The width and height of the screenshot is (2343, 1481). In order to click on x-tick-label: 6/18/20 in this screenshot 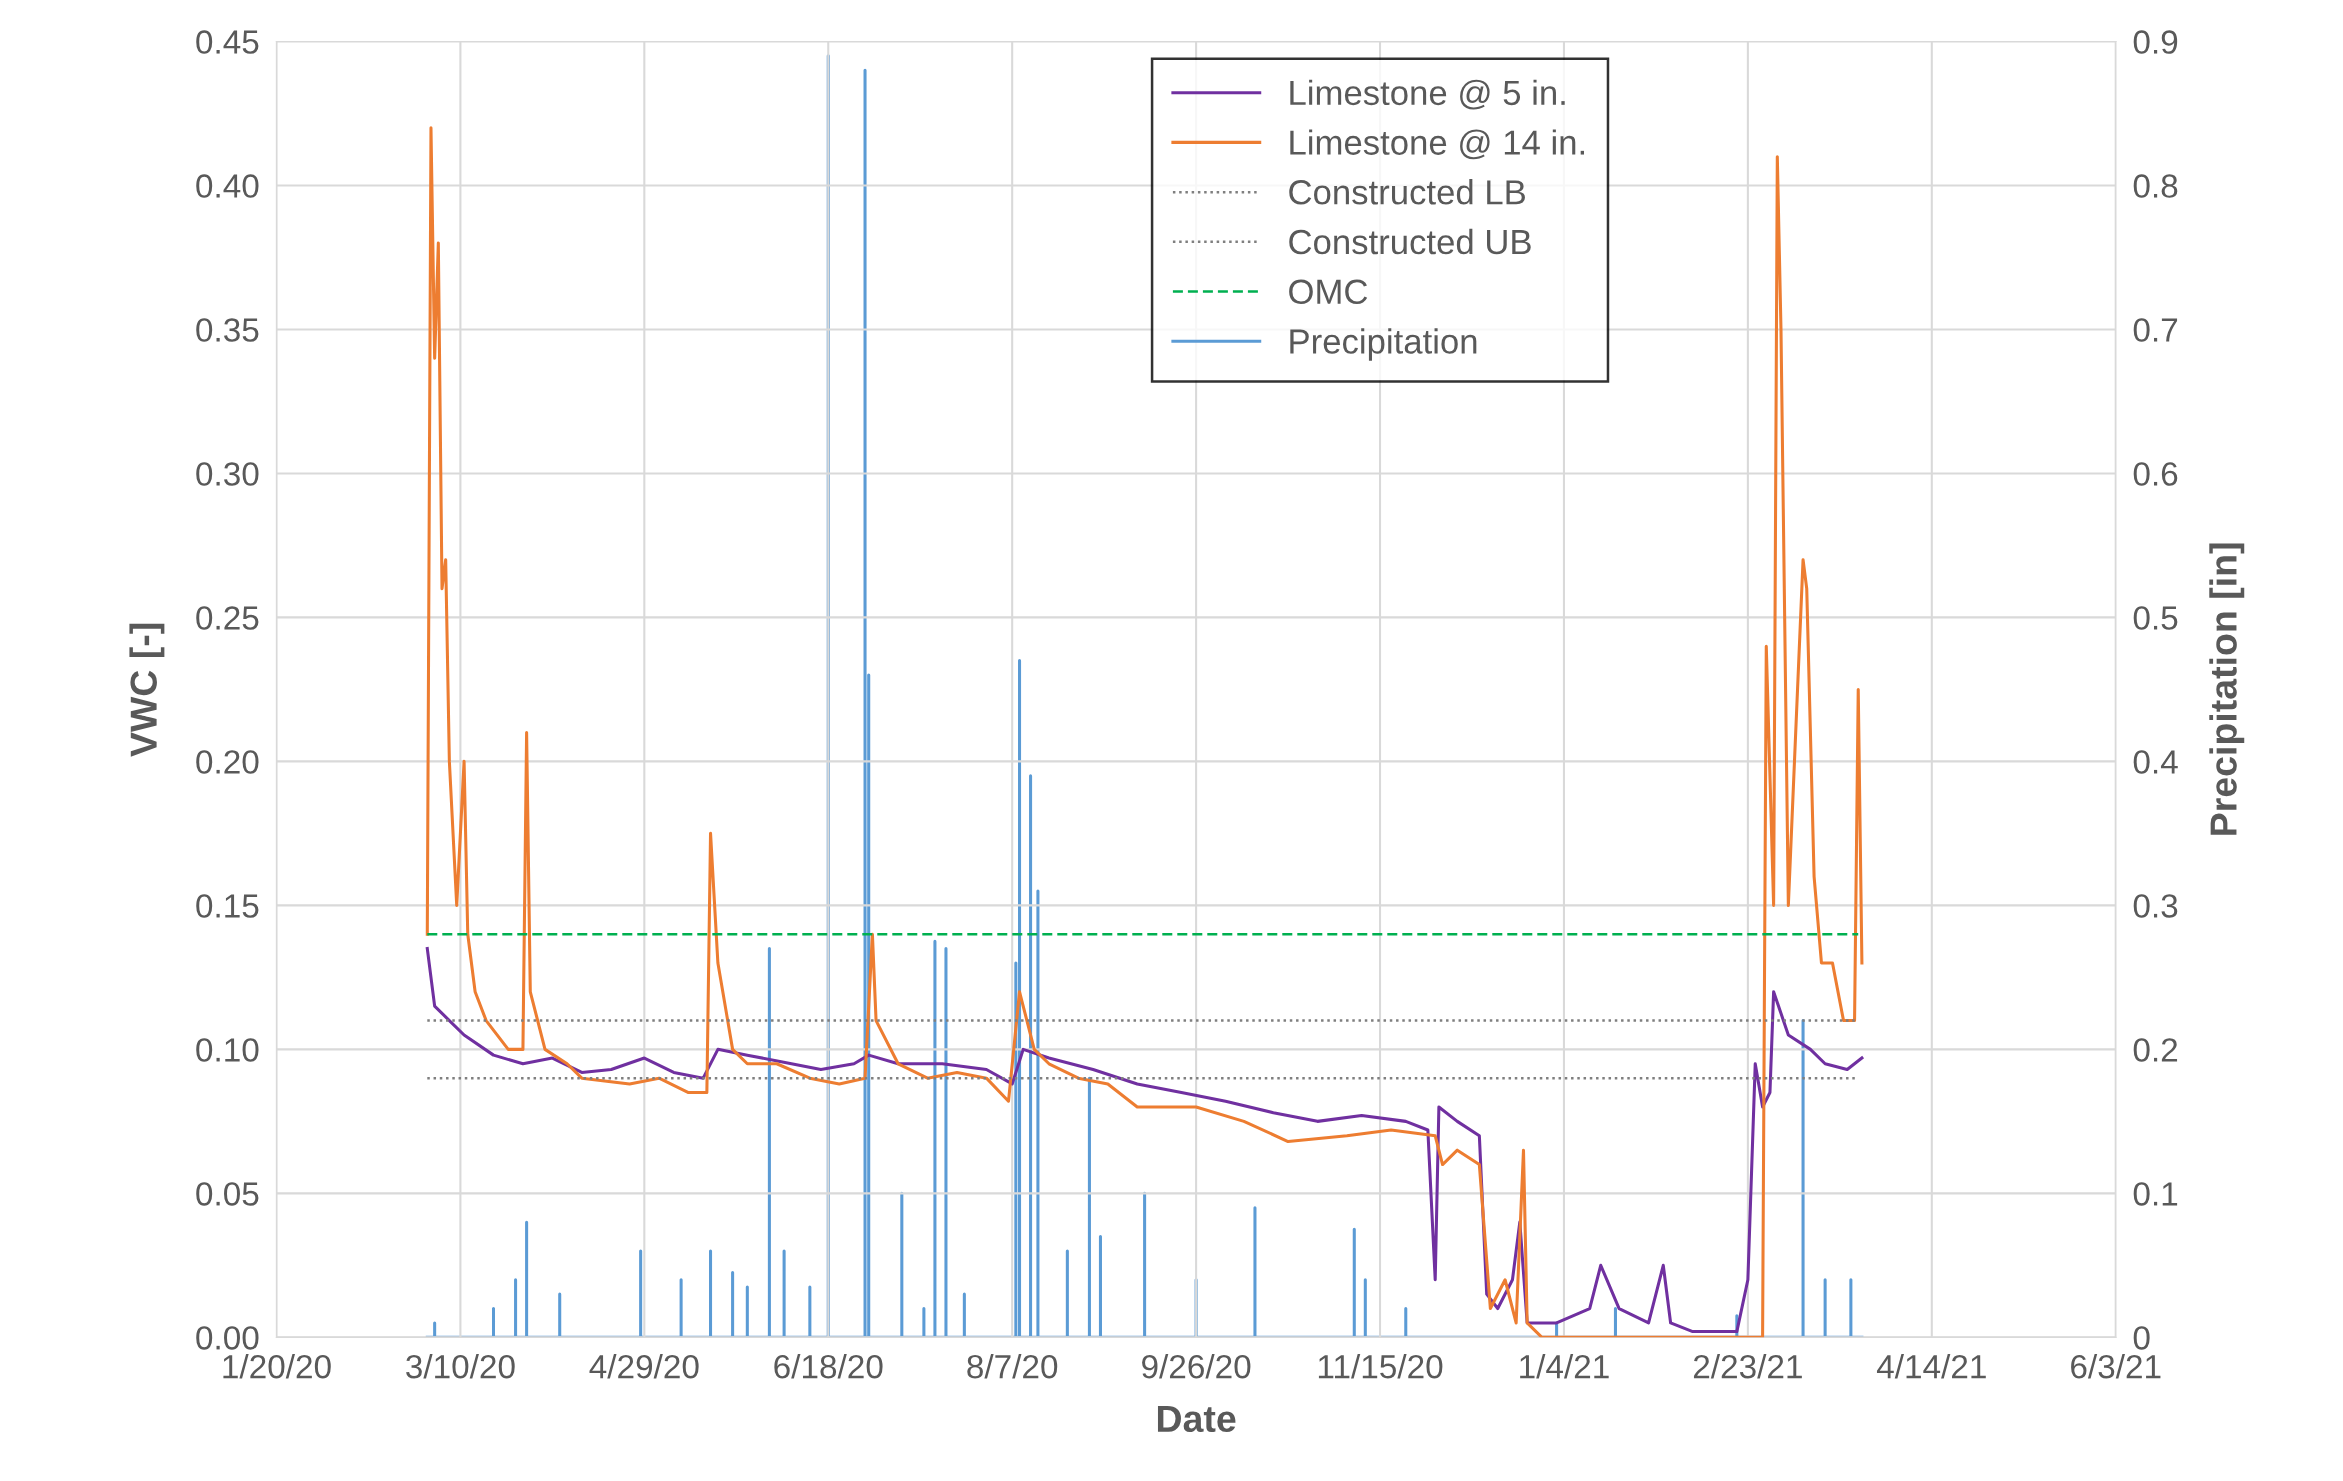, I will do `click(828, 1366)`.